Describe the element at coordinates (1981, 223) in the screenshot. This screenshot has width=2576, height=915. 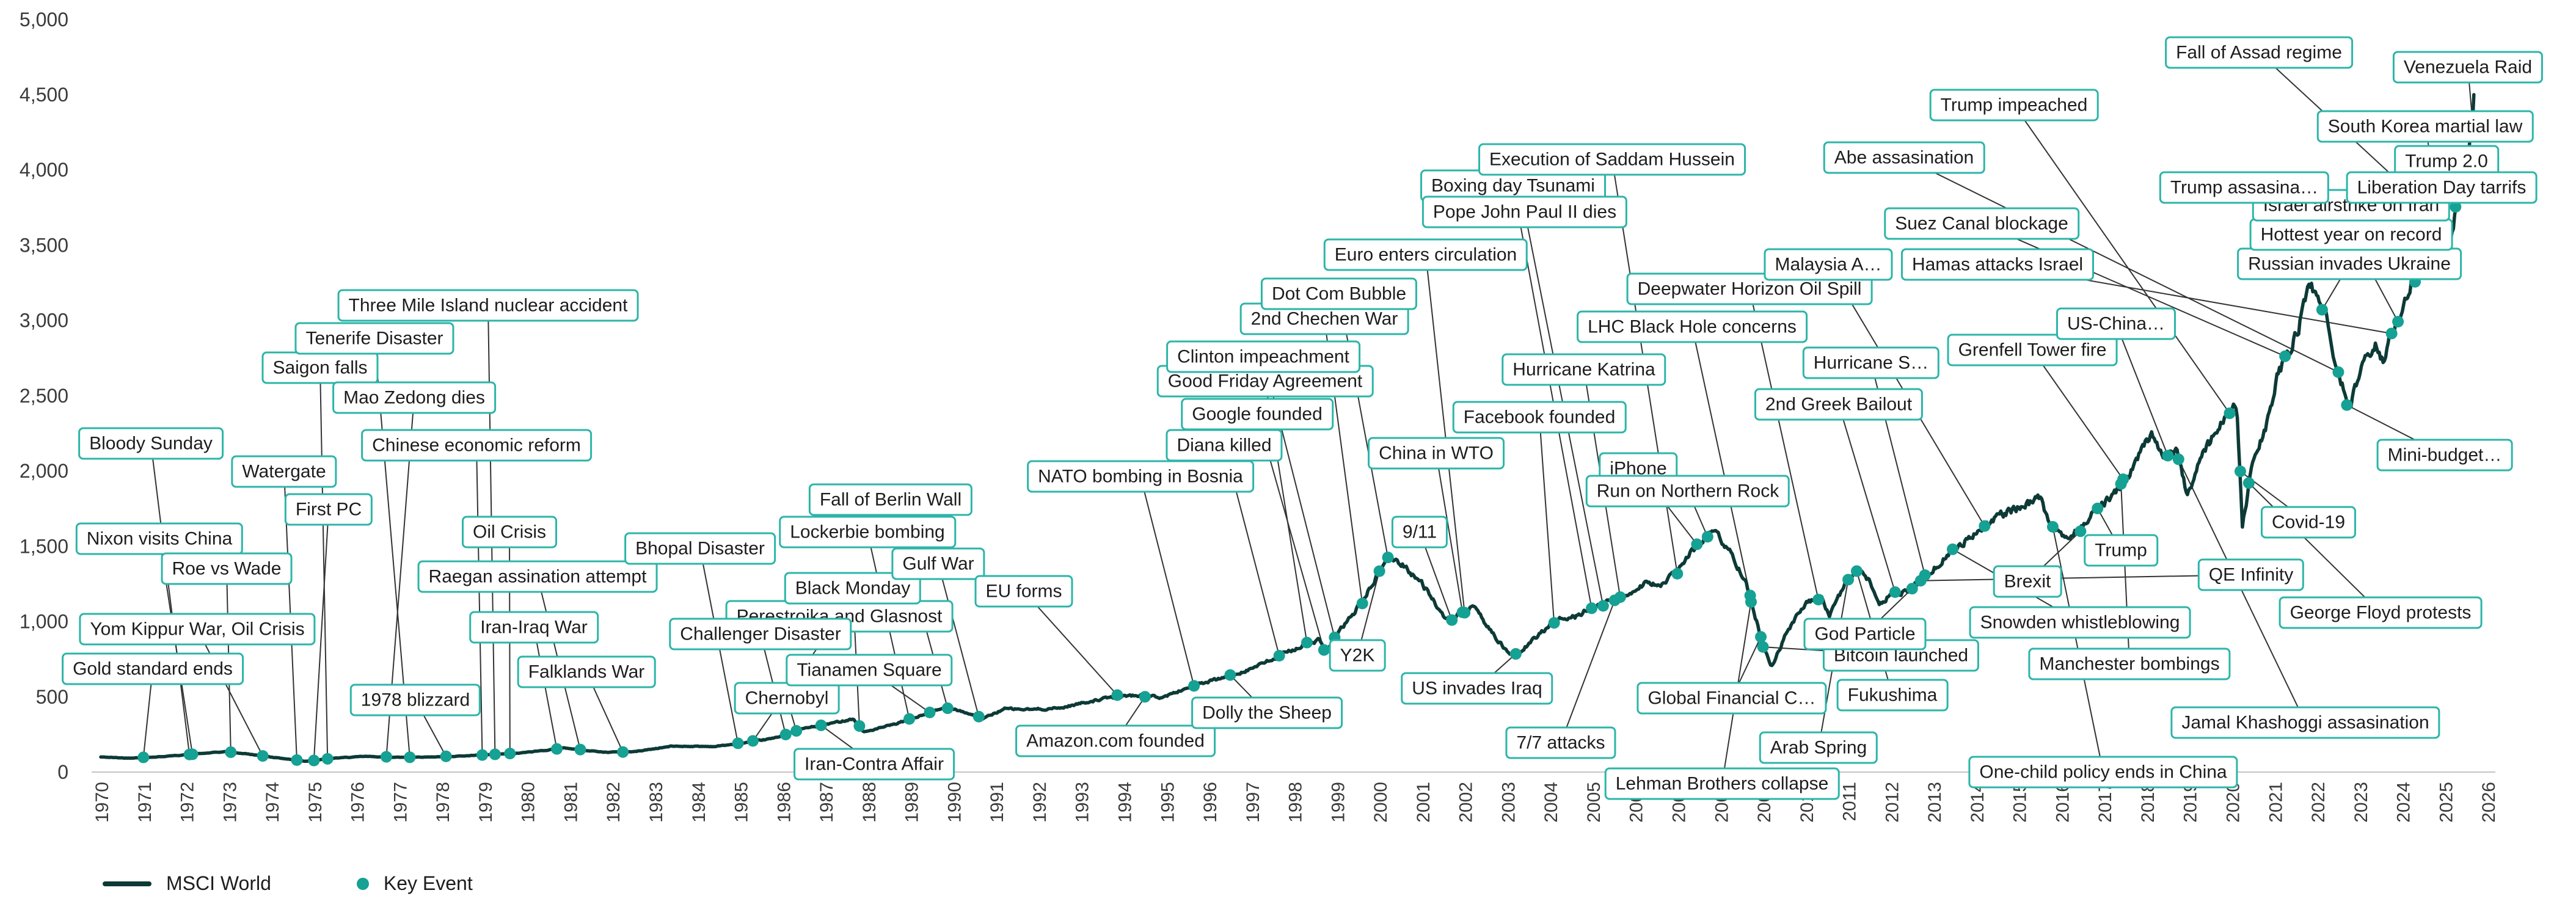
I see `event-label-suez-canal-blockage: Suez Canal blockage` at that location.